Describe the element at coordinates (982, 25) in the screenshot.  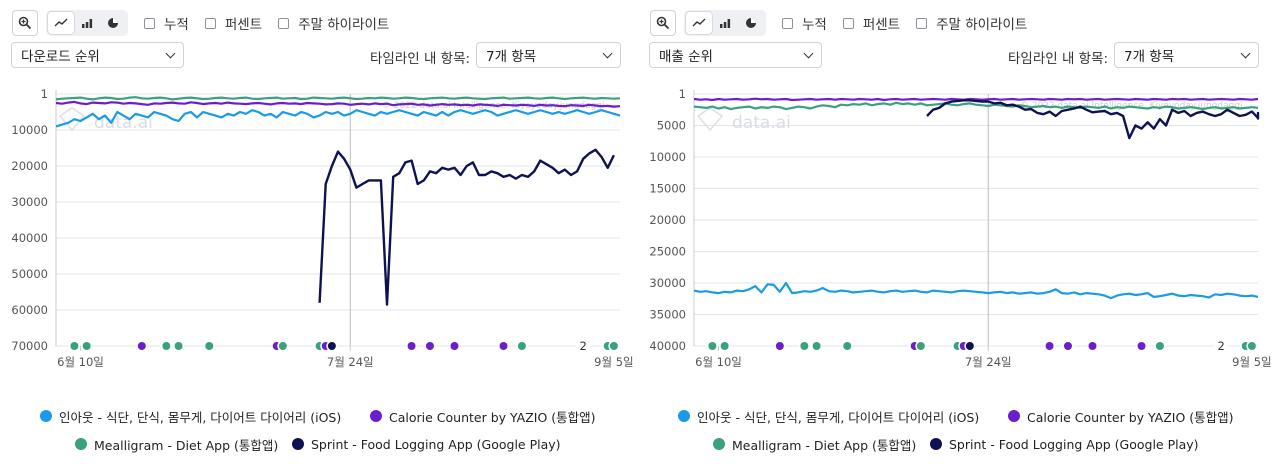
I see `weekend-highlight-label: 주말 하이라이트` at that location.